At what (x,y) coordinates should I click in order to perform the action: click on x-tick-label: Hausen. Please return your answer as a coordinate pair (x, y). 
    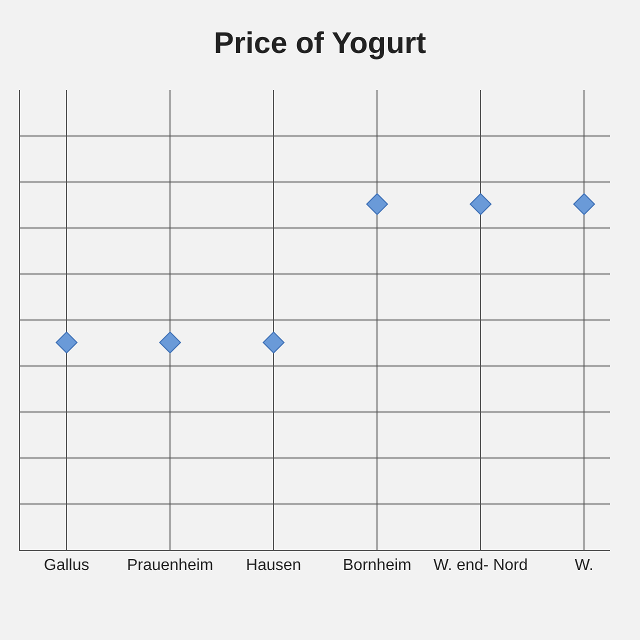
    Looking at the image, I should click on (274, 565).